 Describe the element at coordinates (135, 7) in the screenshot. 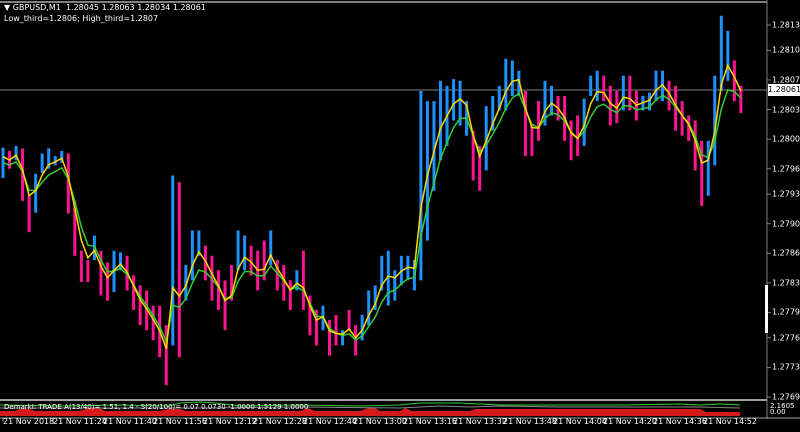

I see `ohlc-values: 1.28045 1.28063 1.28034 1.28061` at that location.